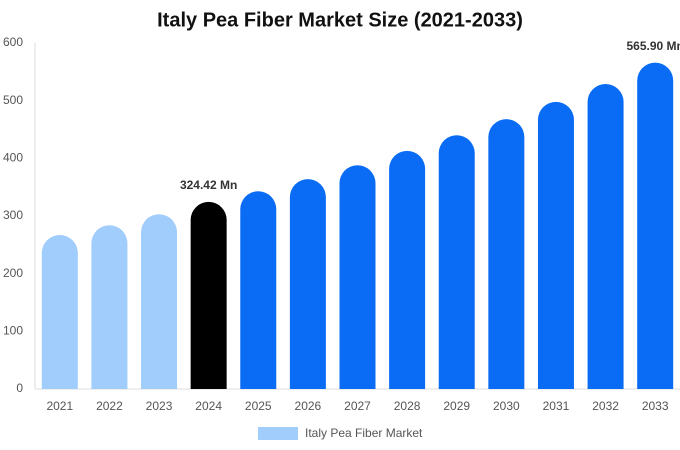 This screenshot has height=450, width=680. Describe the element at coordinates (653, 46) in the screenshot. I see `value-label: 565.90 Mn` at that location.